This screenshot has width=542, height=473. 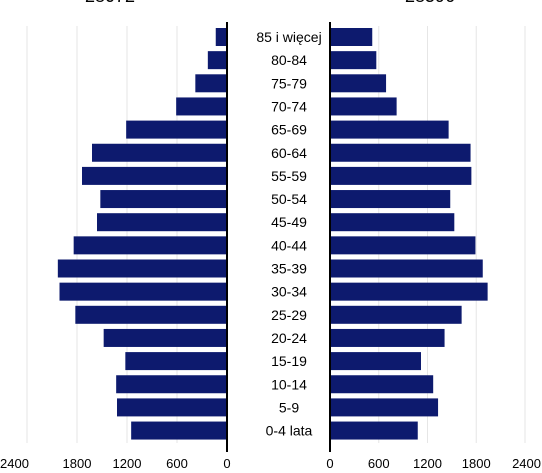 What do you see at coordinates (476, 463) in the screenshot?
I see `right-tick-label-3: 1800` at bounding box center [476, 463].